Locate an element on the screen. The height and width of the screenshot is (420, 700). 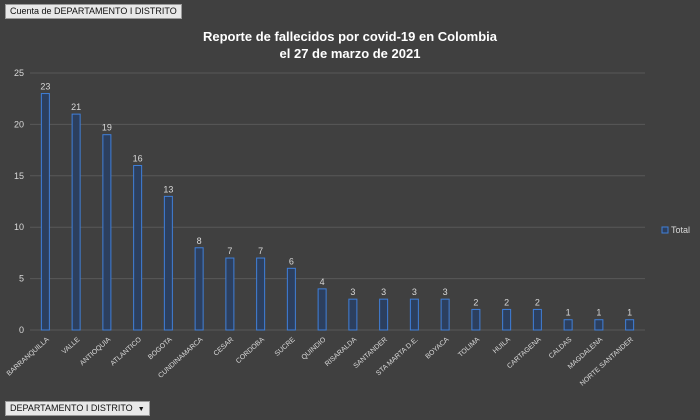
legend-label: Total is located at coordinates (680, 230).